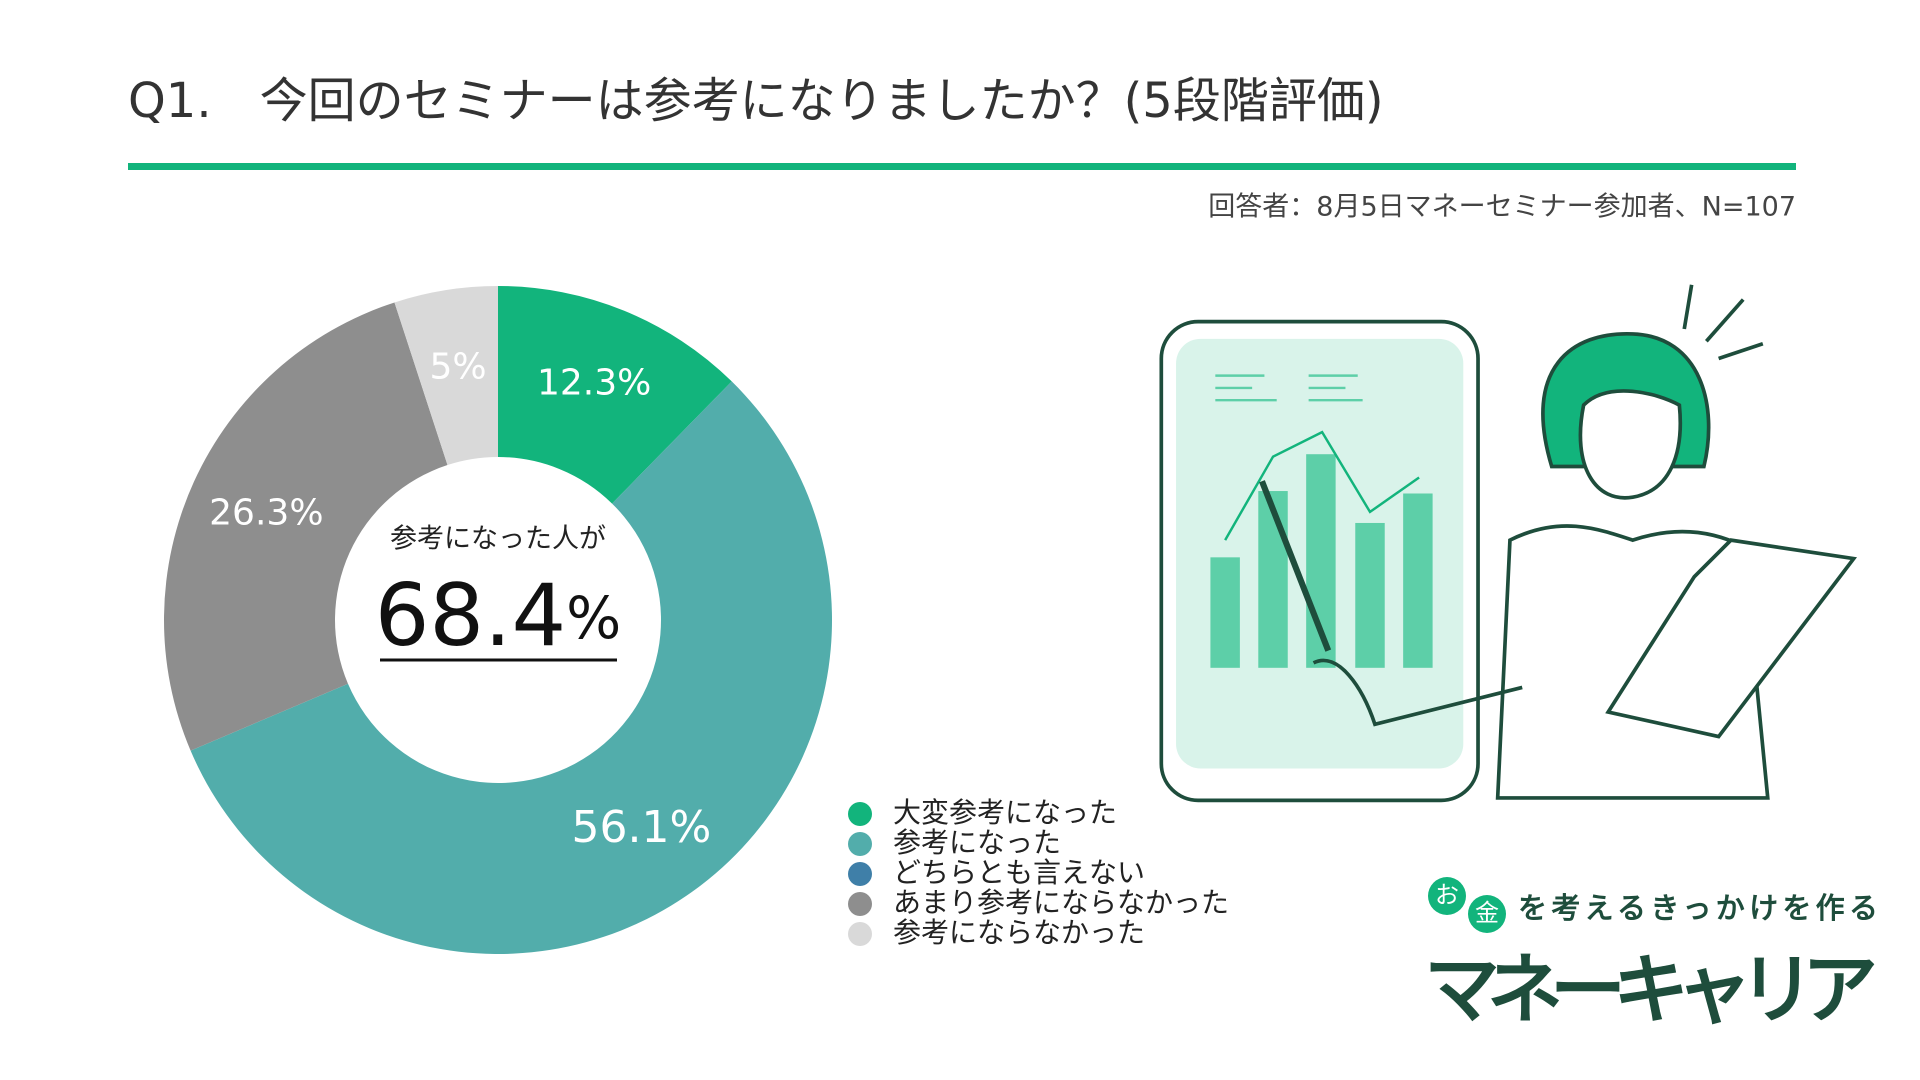 The width and height of the screenshot is (1920, 1080). What do you see at coordinates (1005, 812) in the screenshot?
I see `legend-label: 大変参考になった` at bounding box center [1005, 812].